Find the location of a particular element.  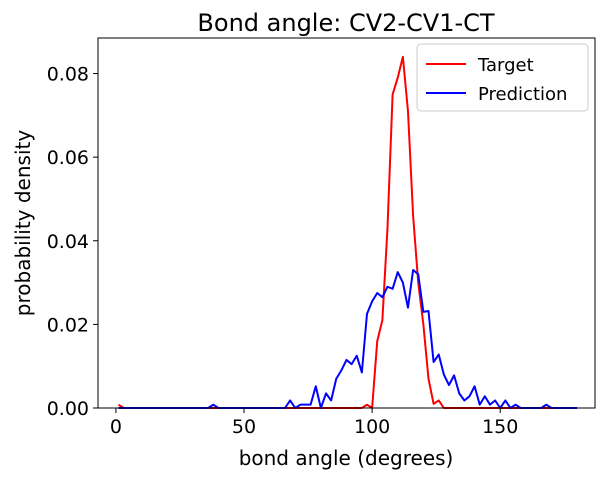

y-tick-label: 0.02 is located at coordinates (68, 325).